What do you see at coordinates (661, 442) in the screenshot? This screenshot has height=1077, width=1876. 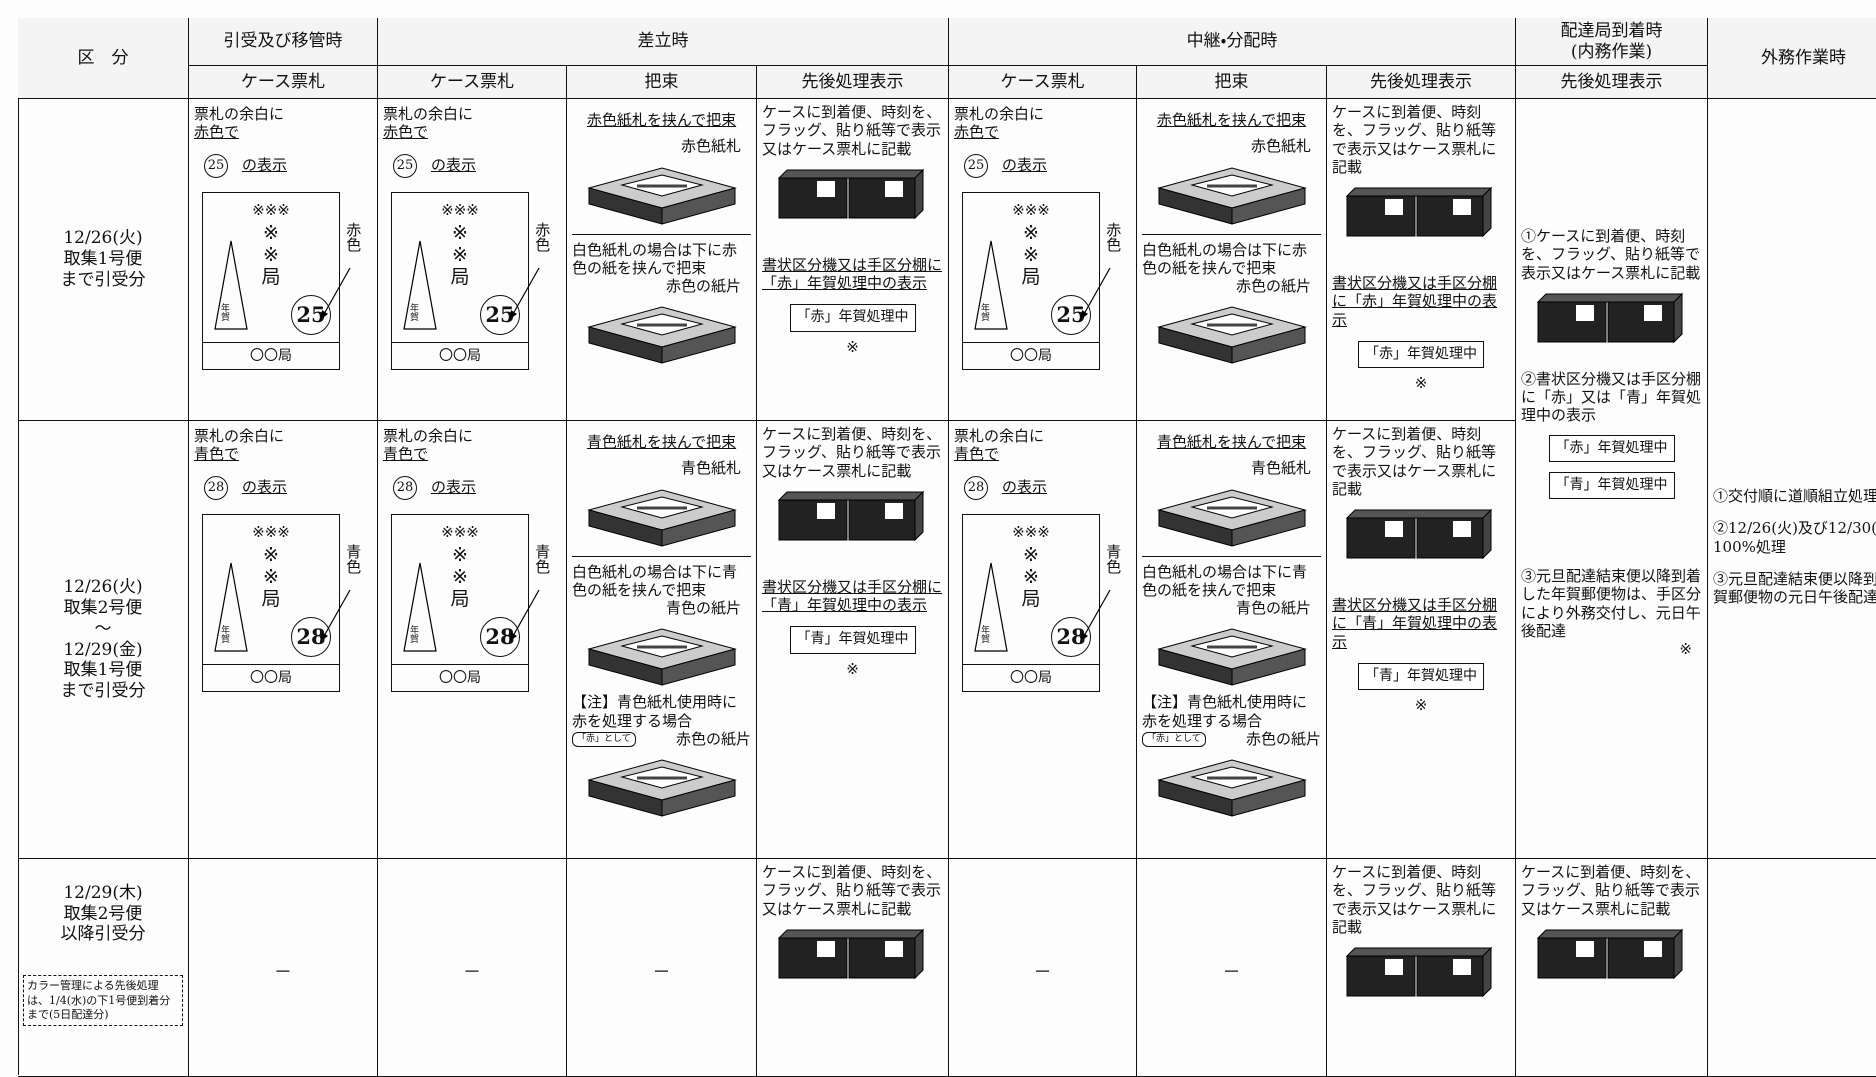 I see `bundle-title: 青色紙札を挟んで把束` at bounding box center [661, 442].